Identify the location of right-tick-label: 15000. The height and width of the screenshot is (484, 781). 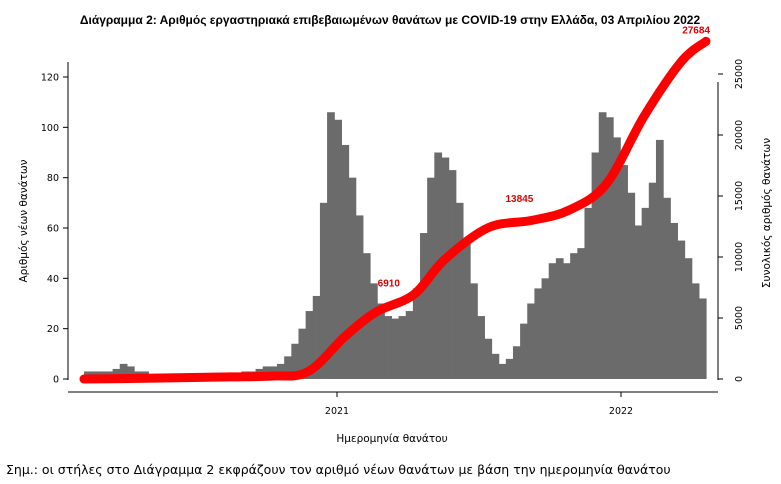
(739, 196).